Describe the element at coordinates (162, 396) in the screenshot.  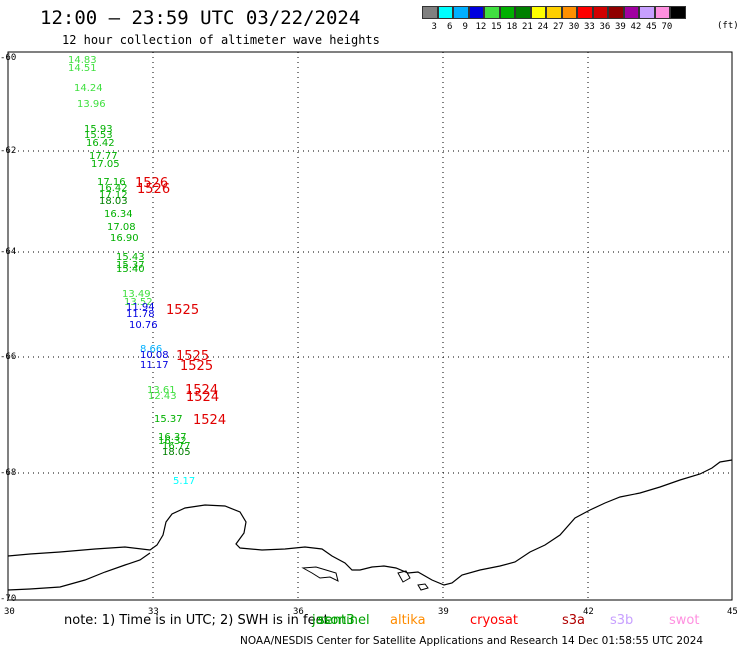
I see `wave-height-label: 12.43` at that location.